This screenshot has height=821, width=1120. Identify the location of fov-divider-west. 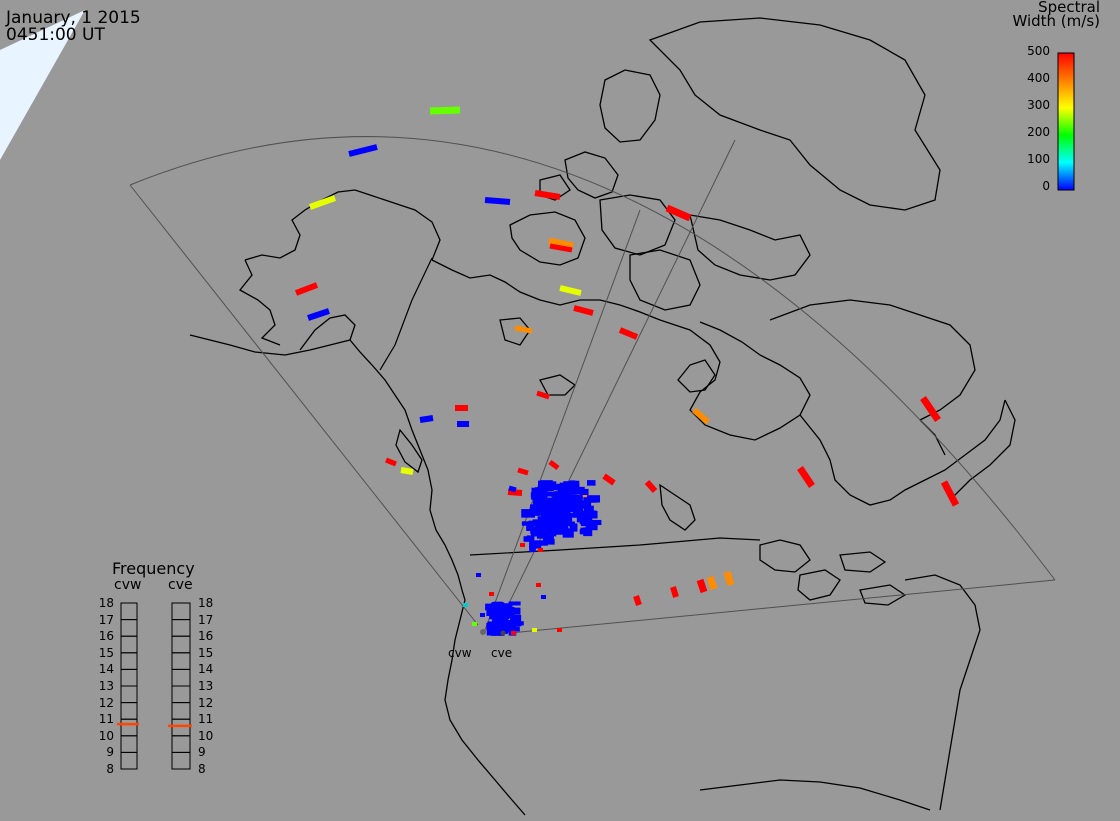
(562, 420).